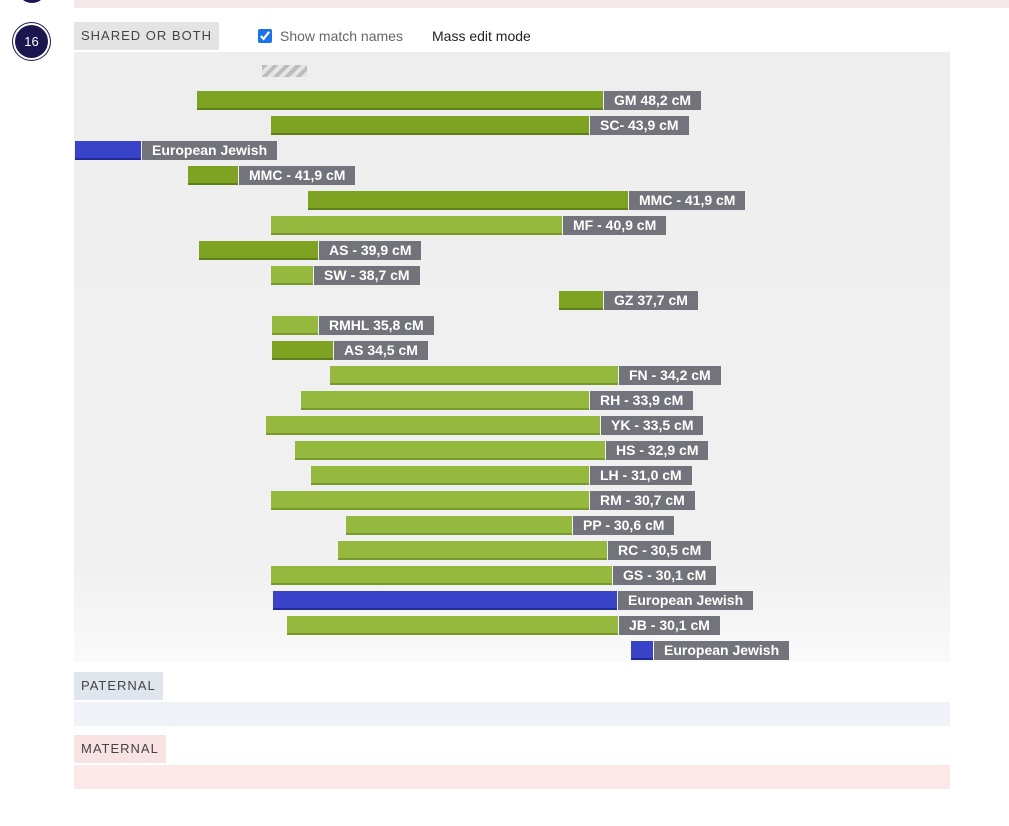 The image size is (1009, 826). What do you see at coordinates (118, 686) in the screenshot?
I see `paternal-label: PATERNAL` at bounding box center [118, 686].